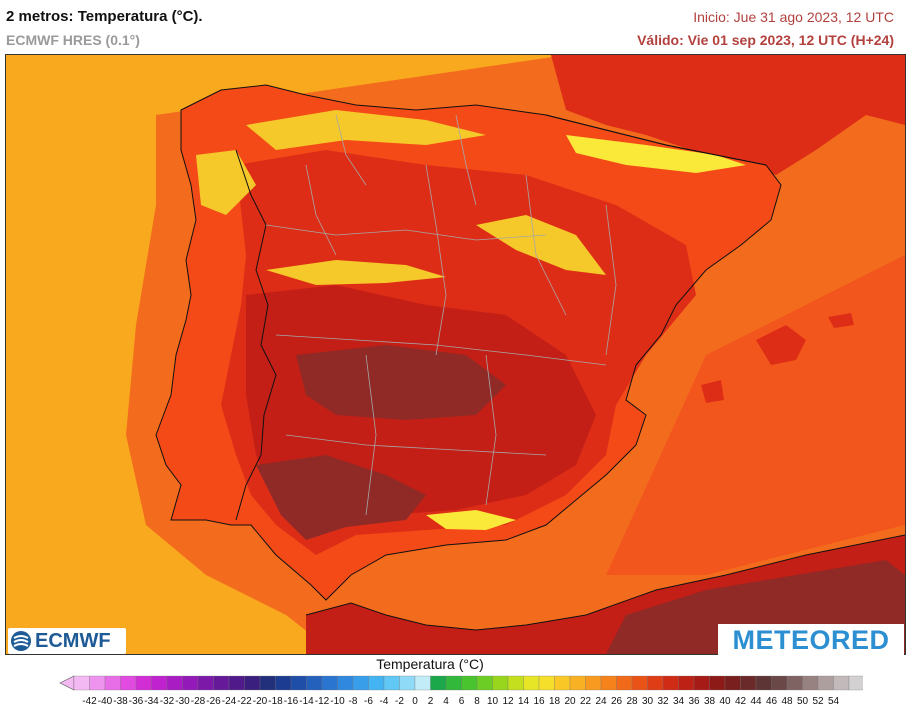  What do you see at coordinates (151, 701) in the screenshot?
I see `legend-tick-label: -34` at bounding box center [151, 701].